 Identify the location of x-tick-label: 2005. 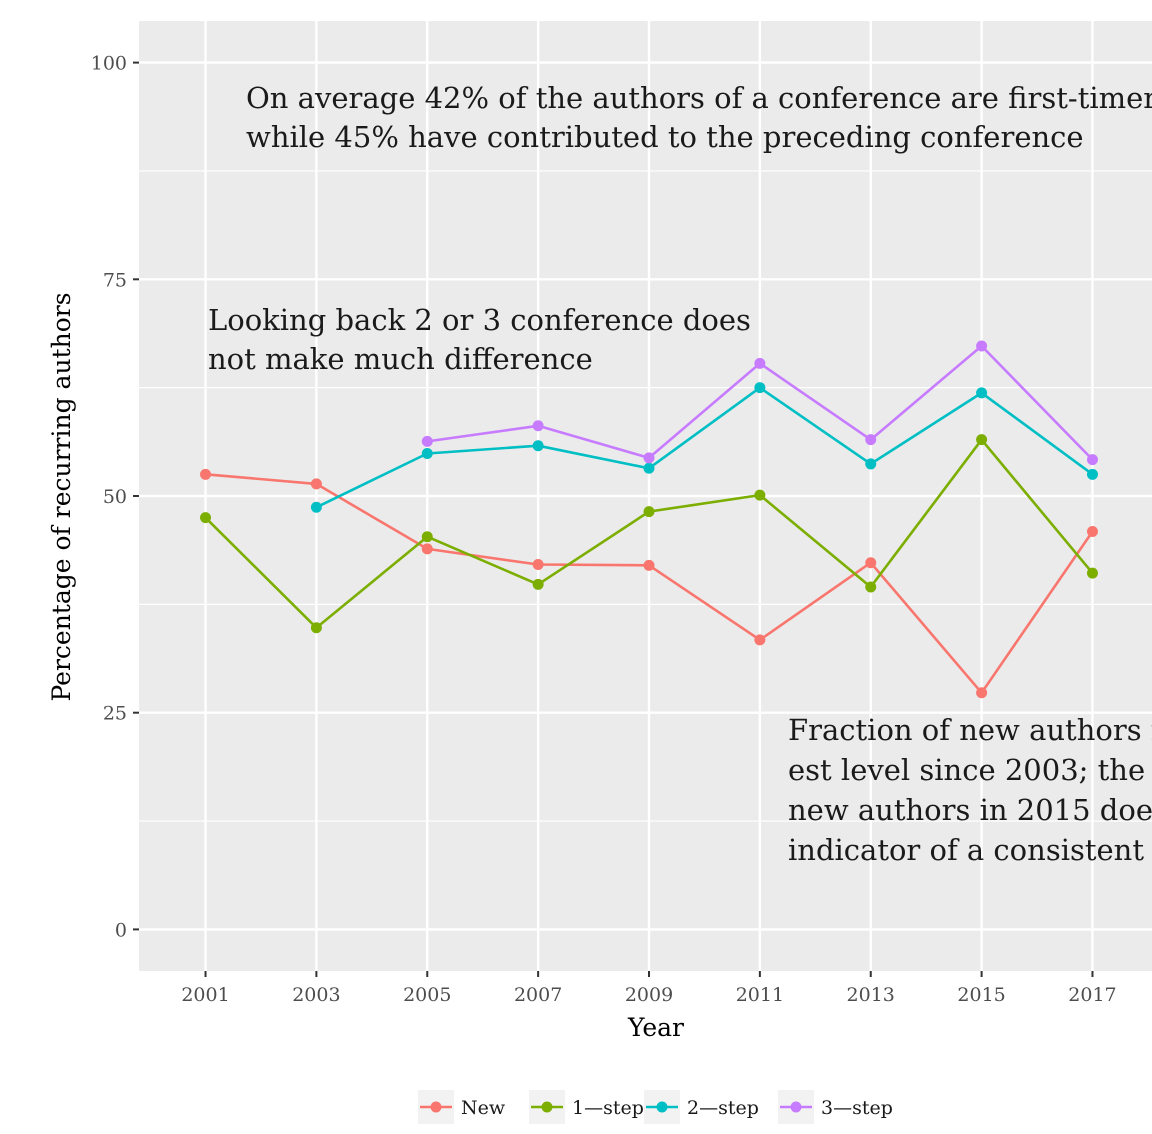
(427, 995).